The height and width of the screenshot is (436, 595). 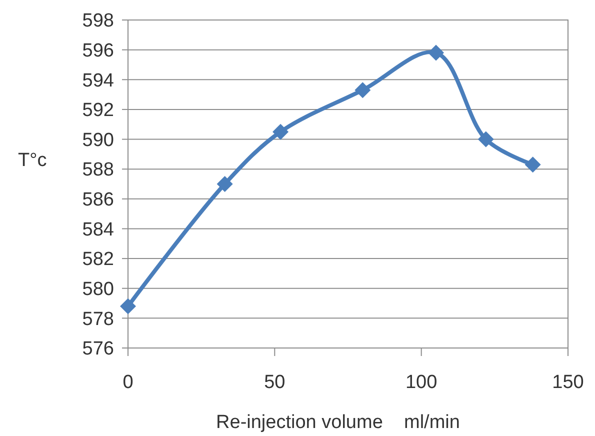 What do you see at coordinates (98, 51) in the screenshot?
I see `y-tick-label: 596` at bounding box center [98, 51].